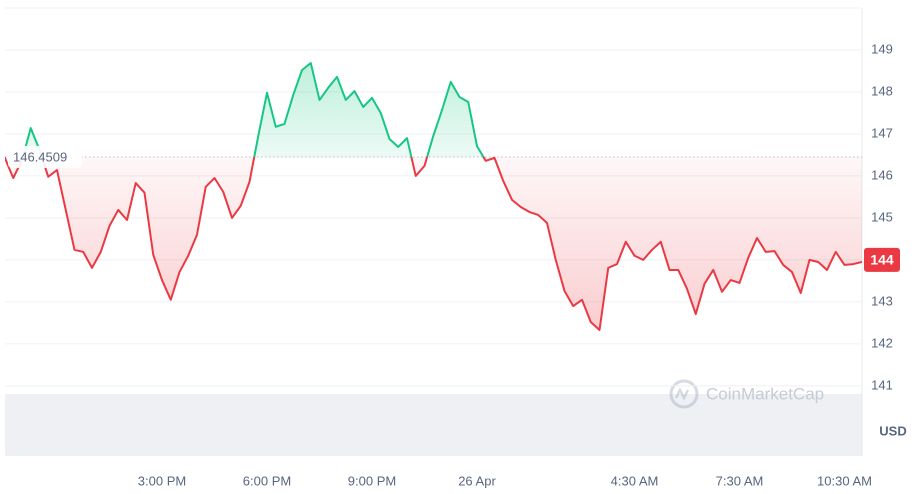 The height and width of the screenshot is (494, 915). I want to click on watermark: CoinMarketCap, so click(765, 393).